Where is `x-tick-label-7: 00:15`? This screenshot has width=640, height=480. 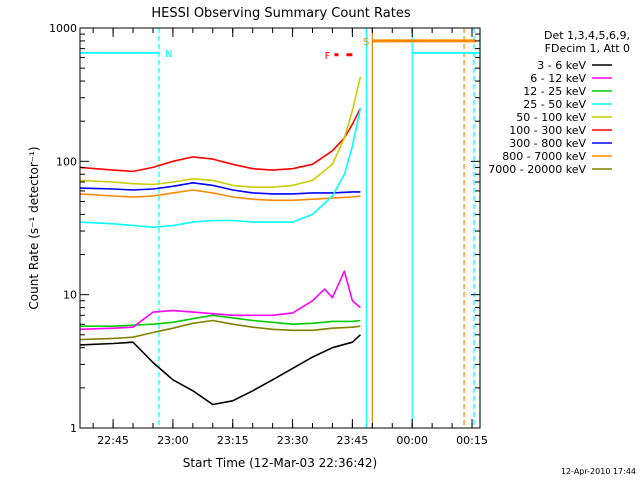 x-tick-label-7: 00:15 is located at coordinates (472, 440).